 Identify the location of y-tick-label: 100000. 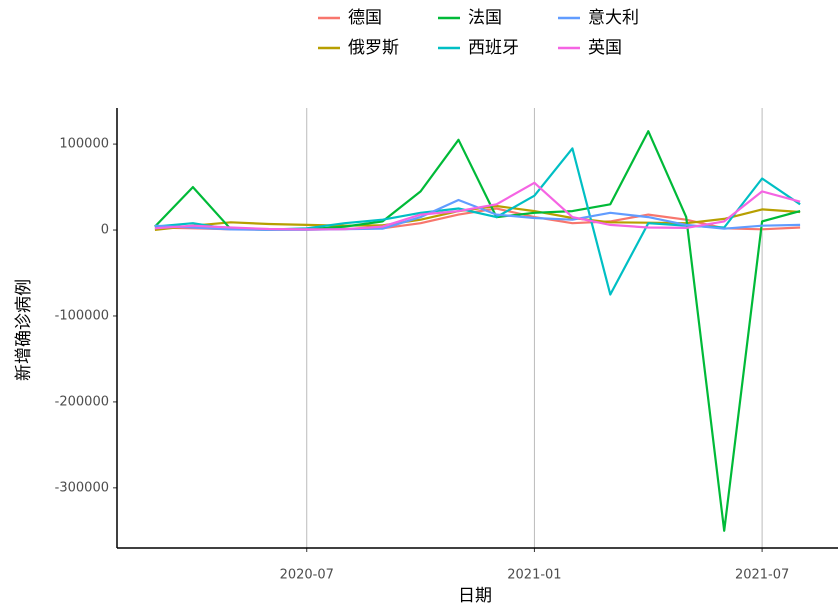
(84, 144).